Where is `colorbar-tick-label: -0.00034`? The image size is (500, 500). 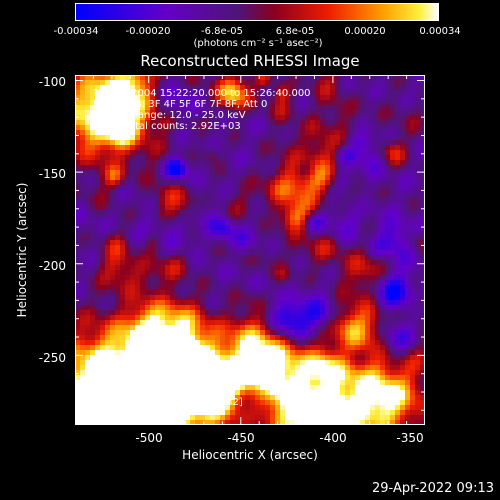 colorbar-tick-label: -0.00034 is located at coordinates (76, 31).